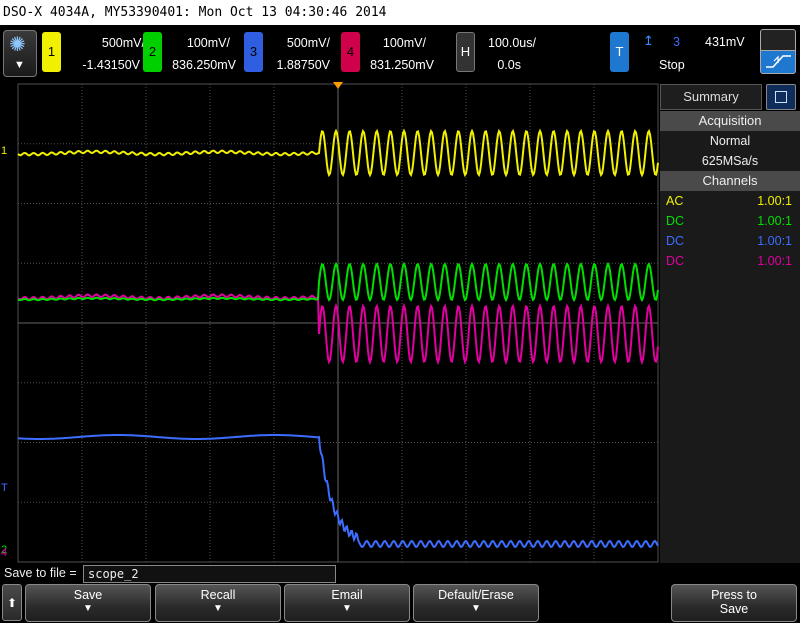 This screenshot has height=623, width=800. What do you see at coordinates (308, 43) in the screenshot?
I see `channel-3-scale: 500mV/` at bounding box center [308, 43].